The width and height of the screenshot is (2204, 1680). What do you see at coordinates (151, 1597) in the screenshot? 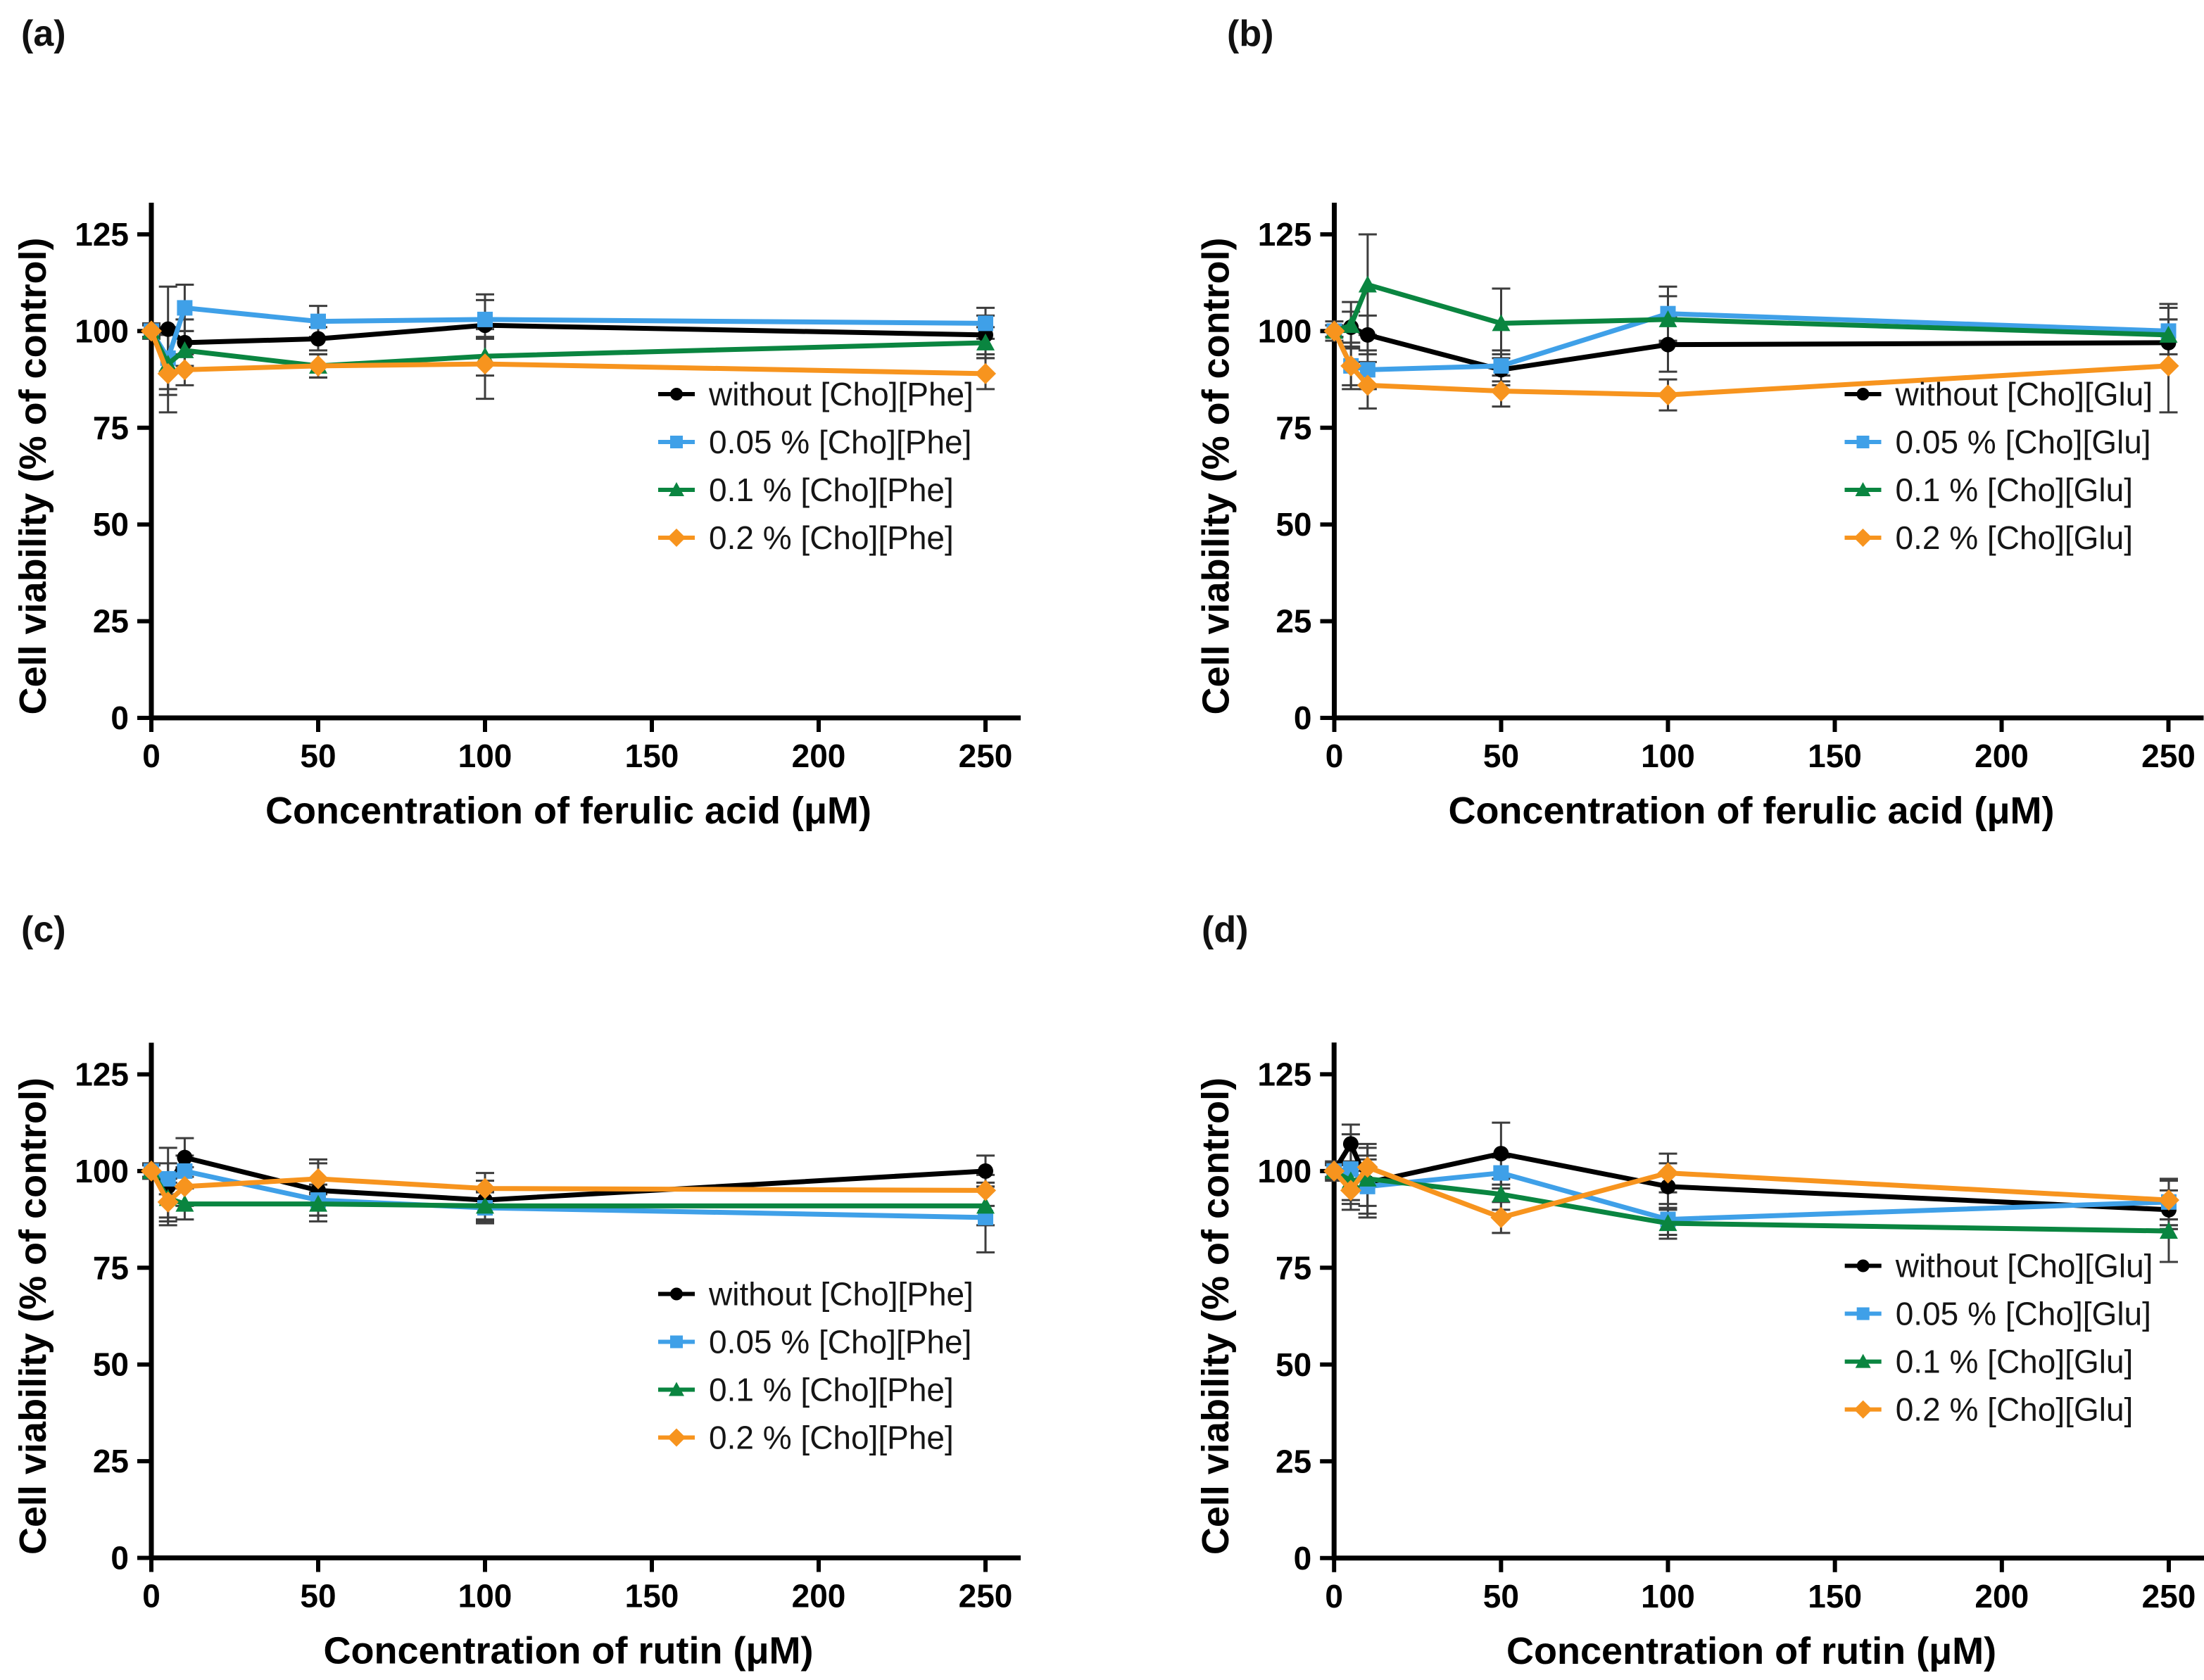
I see `x-tick-label: 0` at bounding box center [151, 1597].